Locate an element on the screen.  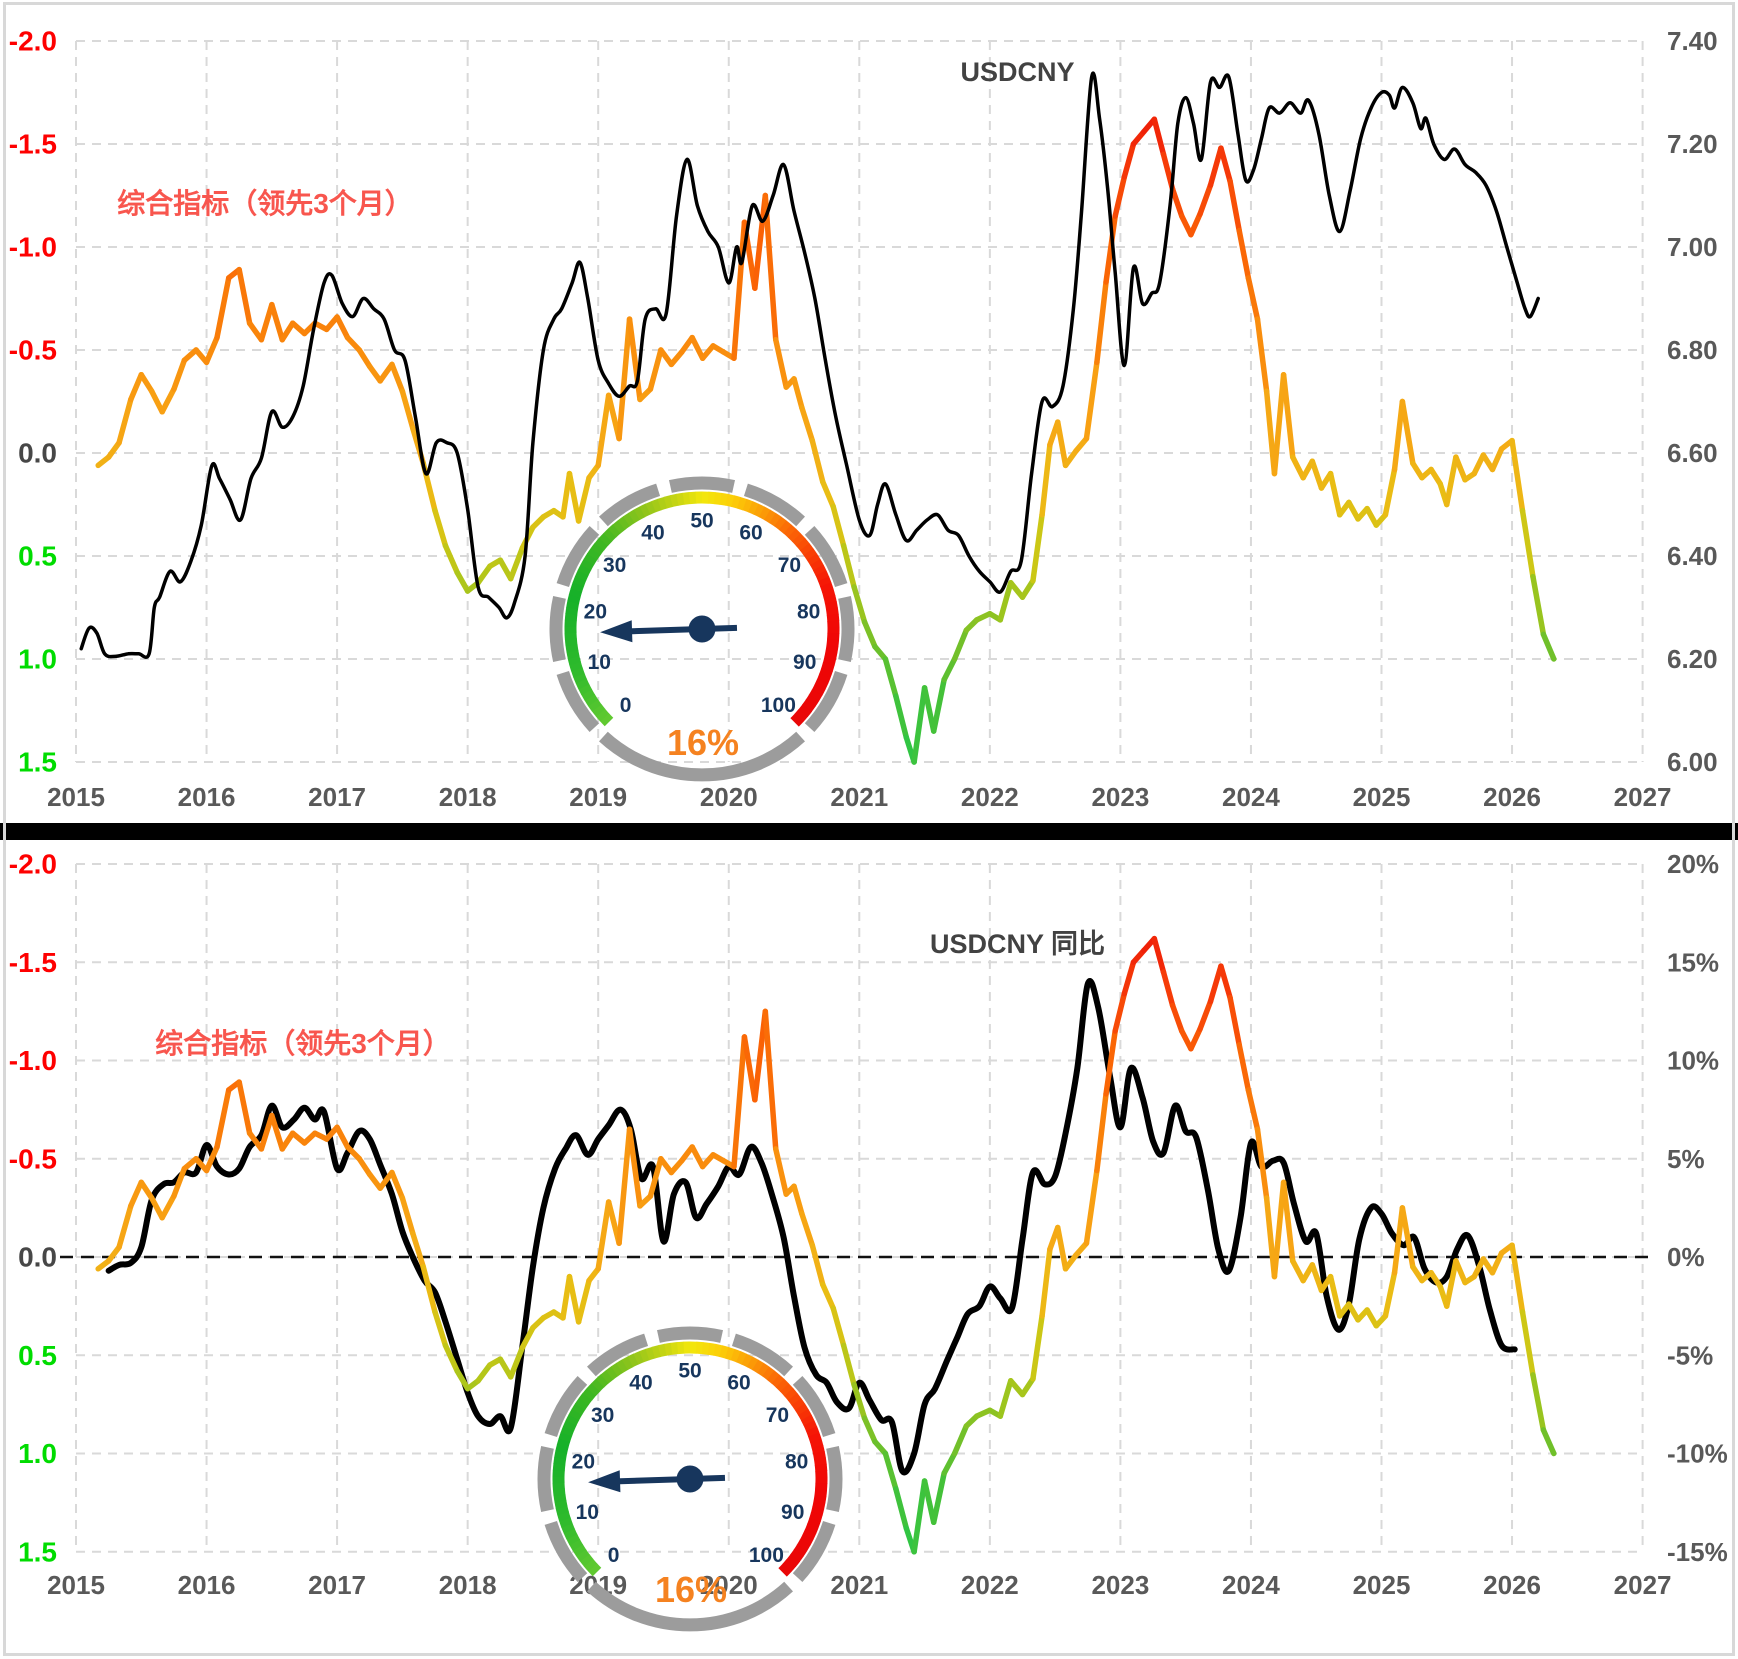
gauge-tick-label: 70 is located at coordinates (789, 565).